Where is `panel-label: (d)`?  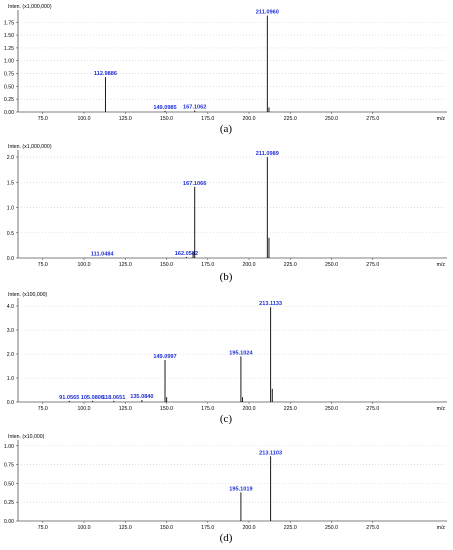 panel-label: (d) is located at coordinates (226, 538).